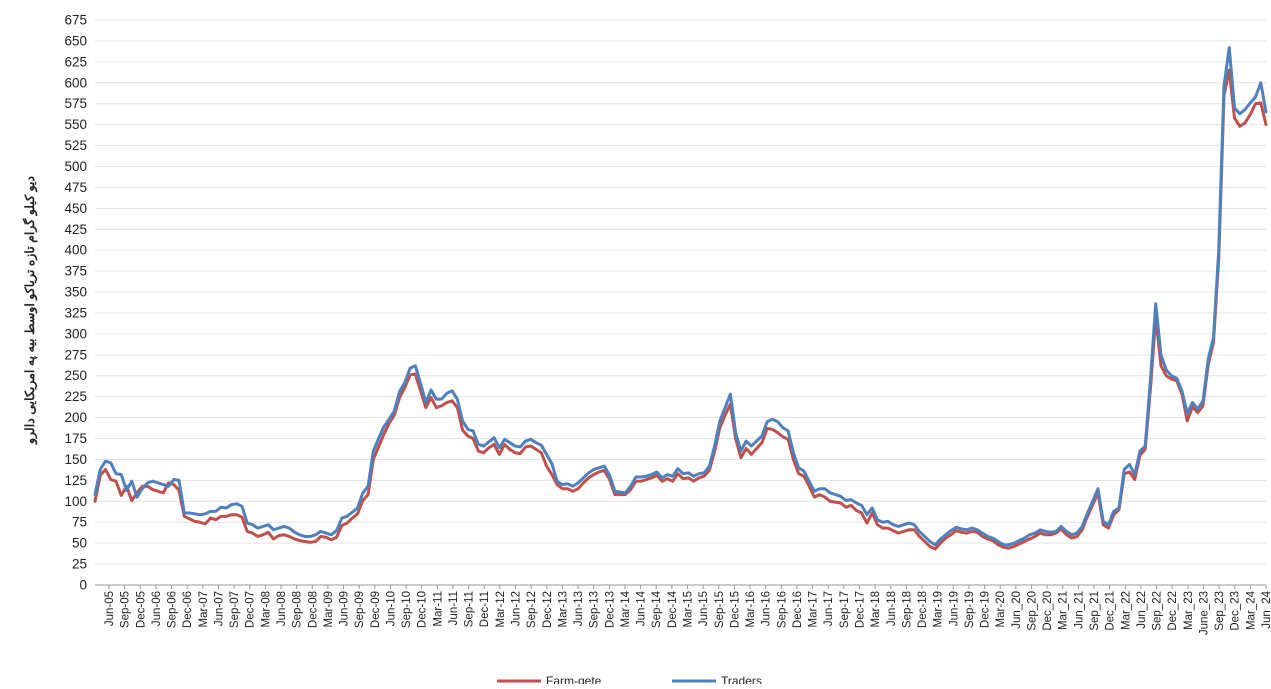 This screenshot has width=1271, height=689. I want to click on x-tick-label: Sep-16, so click(782, 609).